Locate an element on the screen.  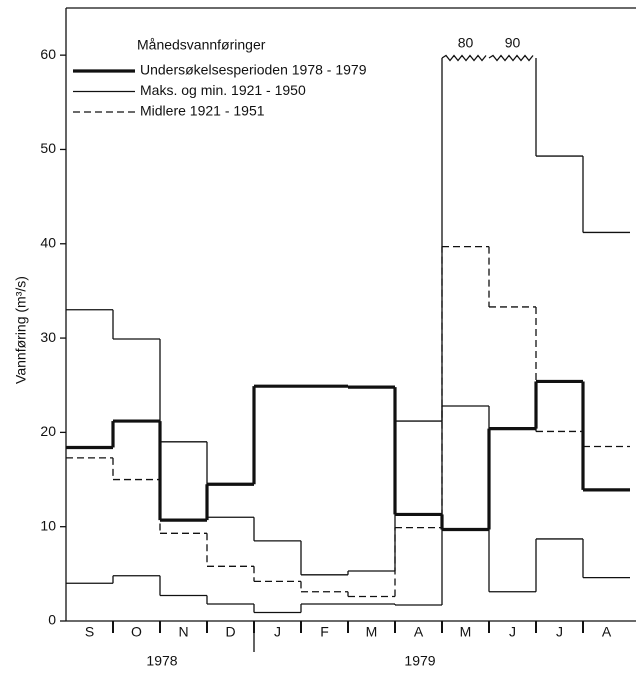
year-label: 1978 is located at coordinates (161, 661).